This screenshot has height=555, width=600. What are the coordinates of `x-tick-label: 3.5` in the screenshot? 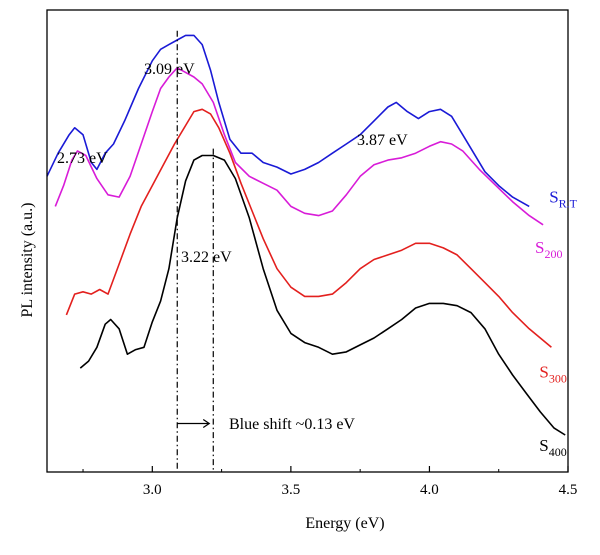 It's located at (290, 490).